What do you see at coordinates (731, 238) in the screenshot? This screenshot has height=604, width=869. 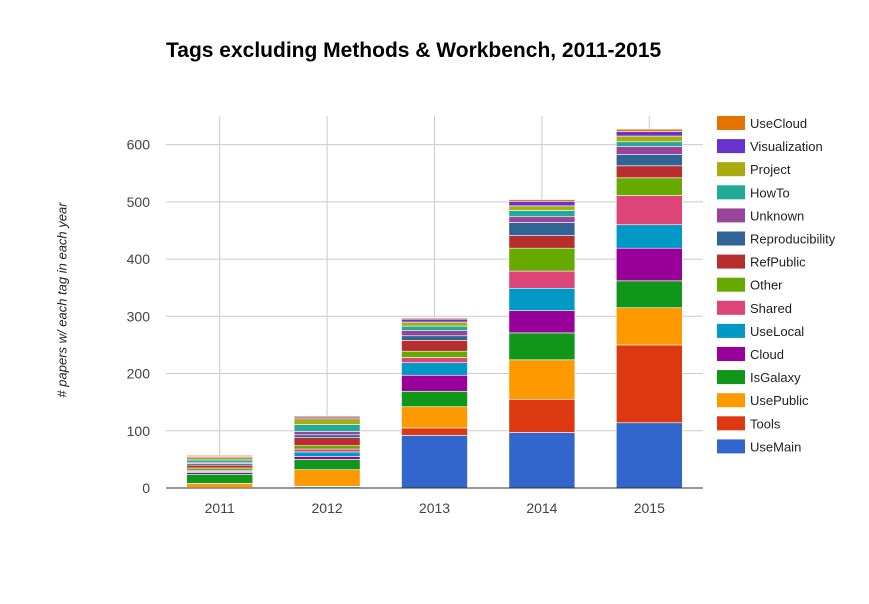 I see `legend-swatch-reproducibility` at bounding box center [731, 238].